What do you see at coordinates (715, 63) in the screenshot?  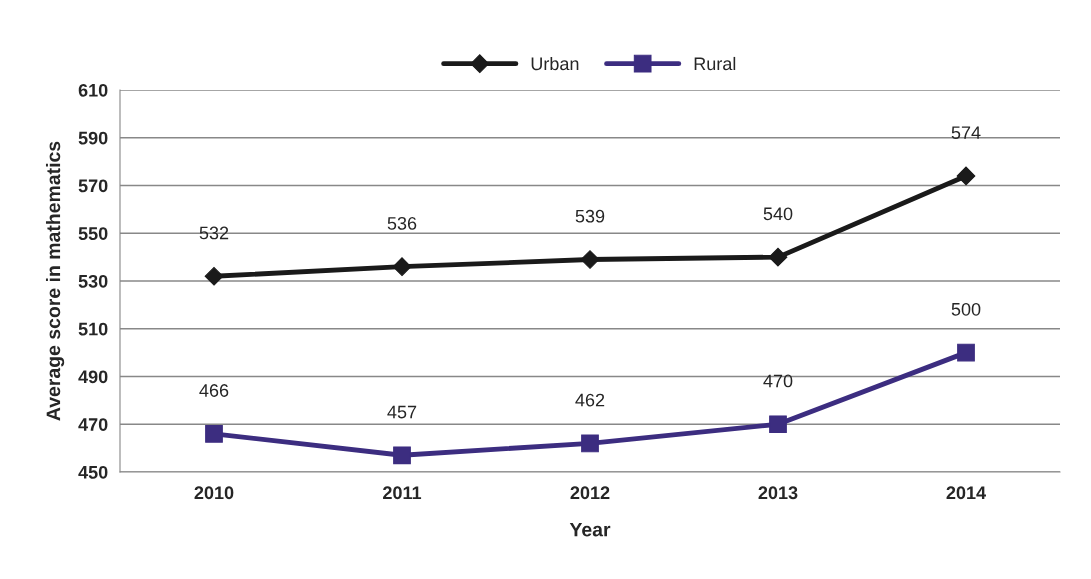 I see `legend-label: Rural` at bounding box center [715, 63].